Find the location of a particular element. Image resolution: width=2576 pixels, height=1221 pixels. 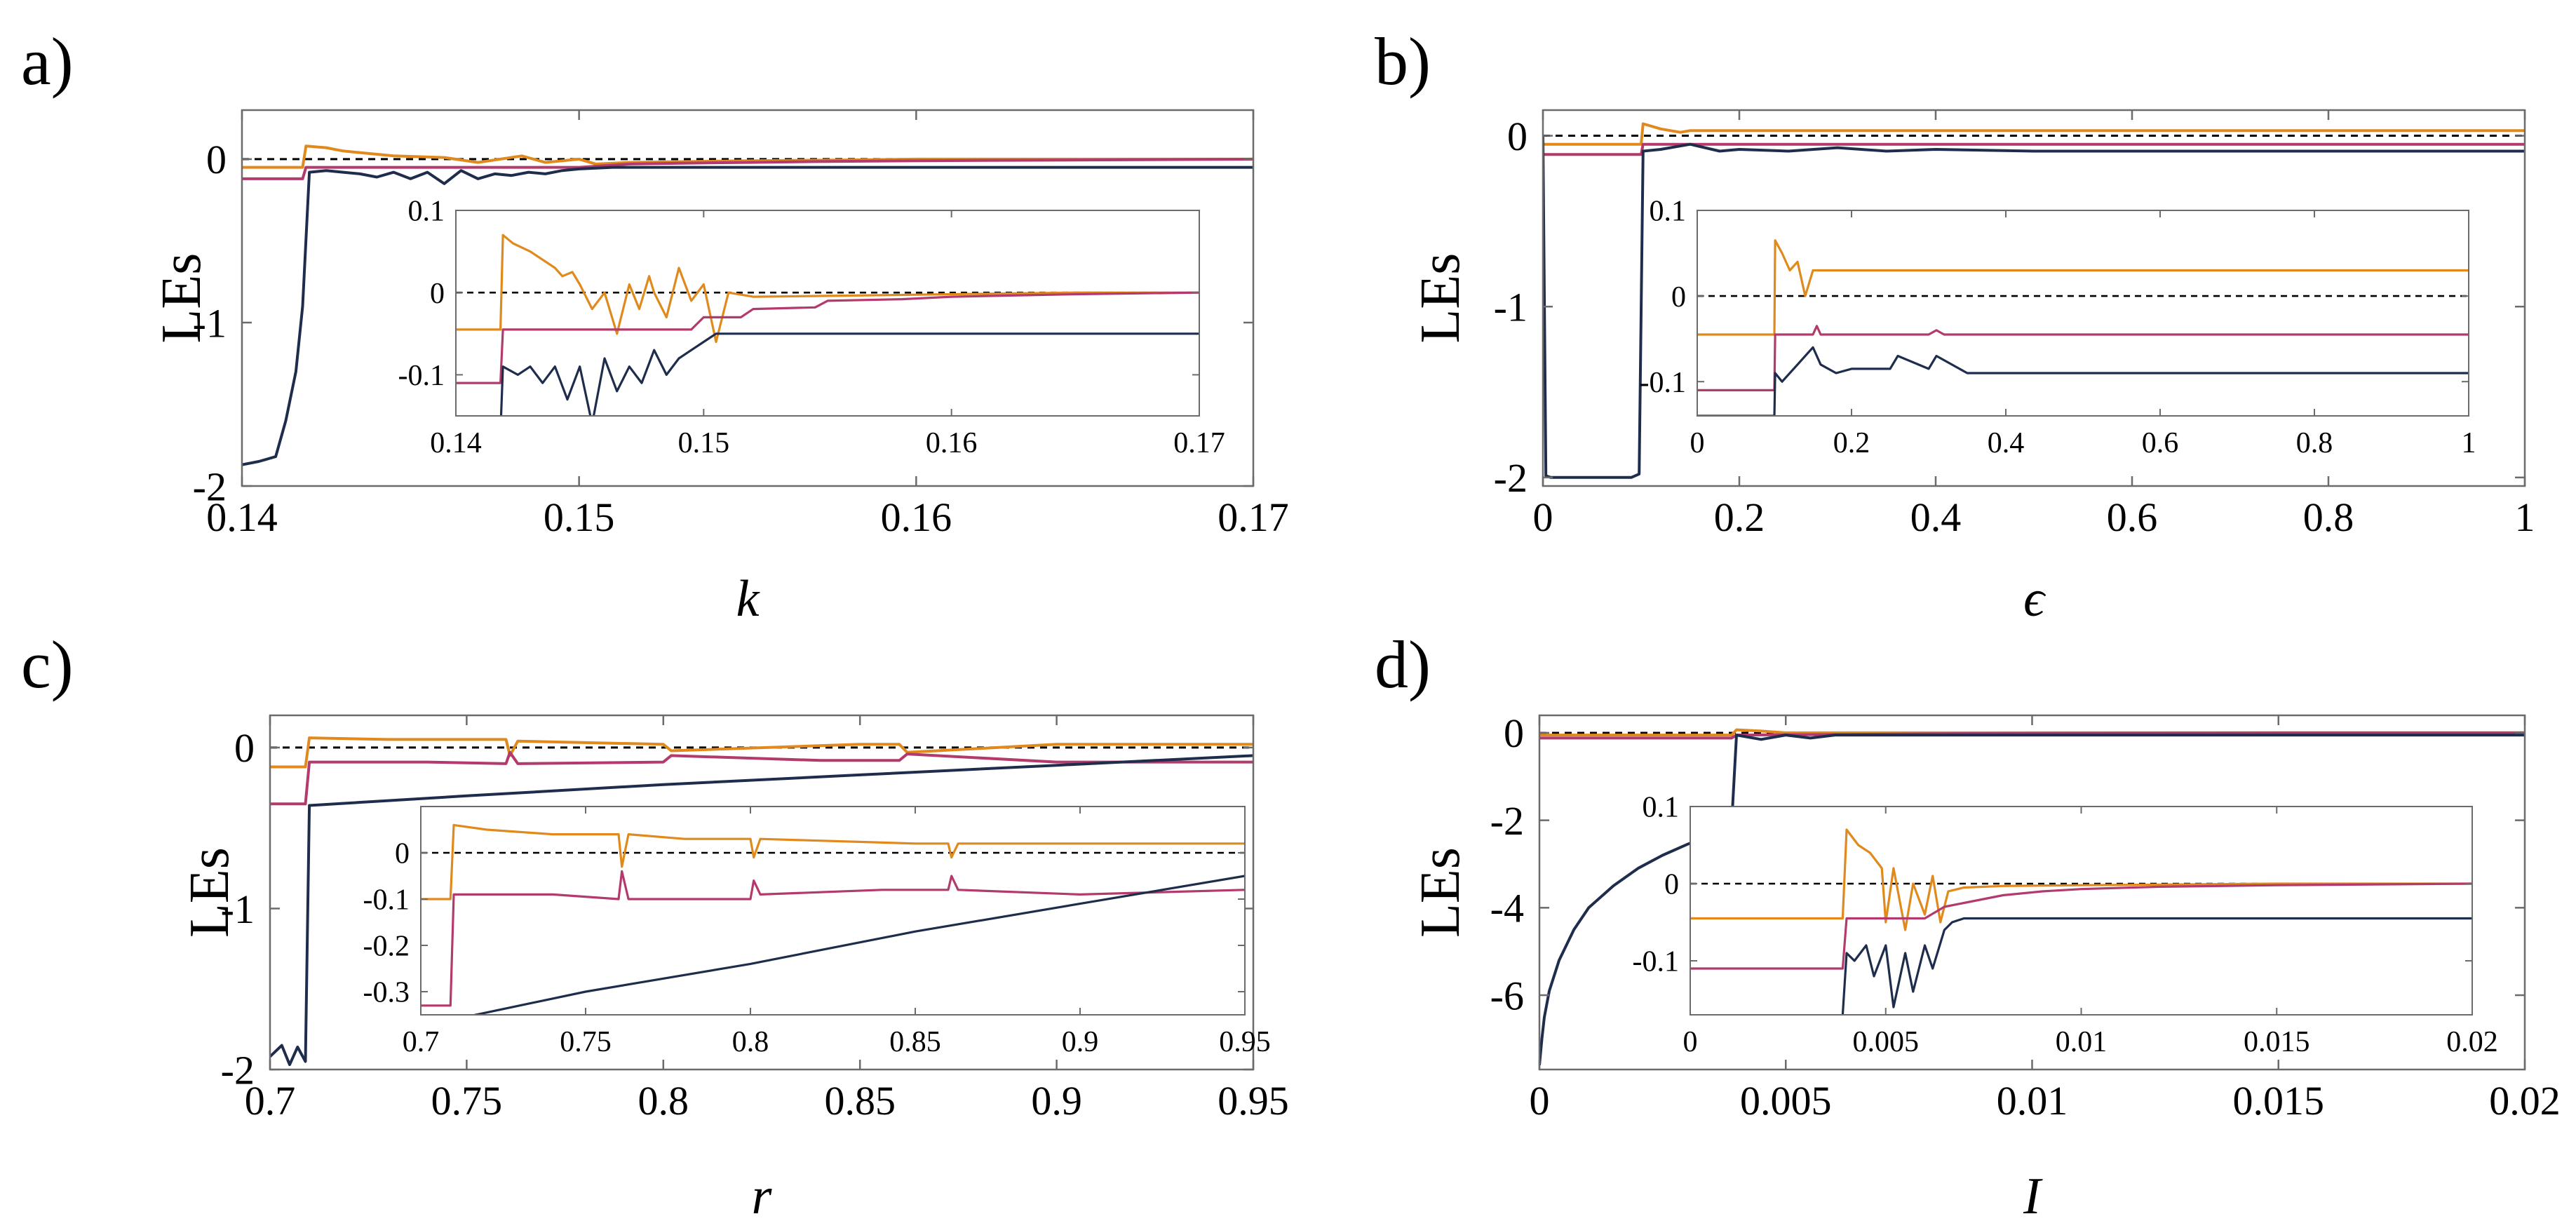

panel-a-ylabel: LEs is located at coordinates (182, 298).